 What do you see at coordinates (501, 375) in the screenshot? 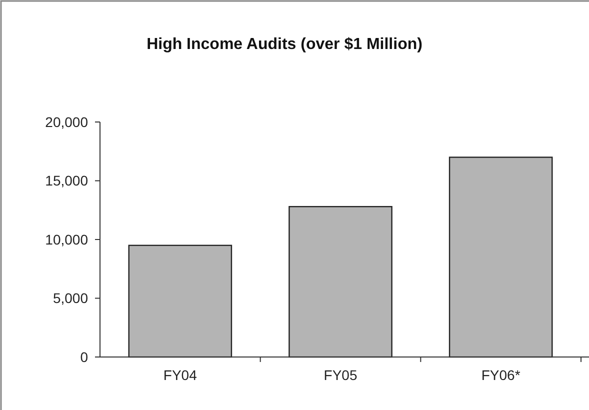
I see `x-tick-label: FY06*` at bounding box center [501, 375].